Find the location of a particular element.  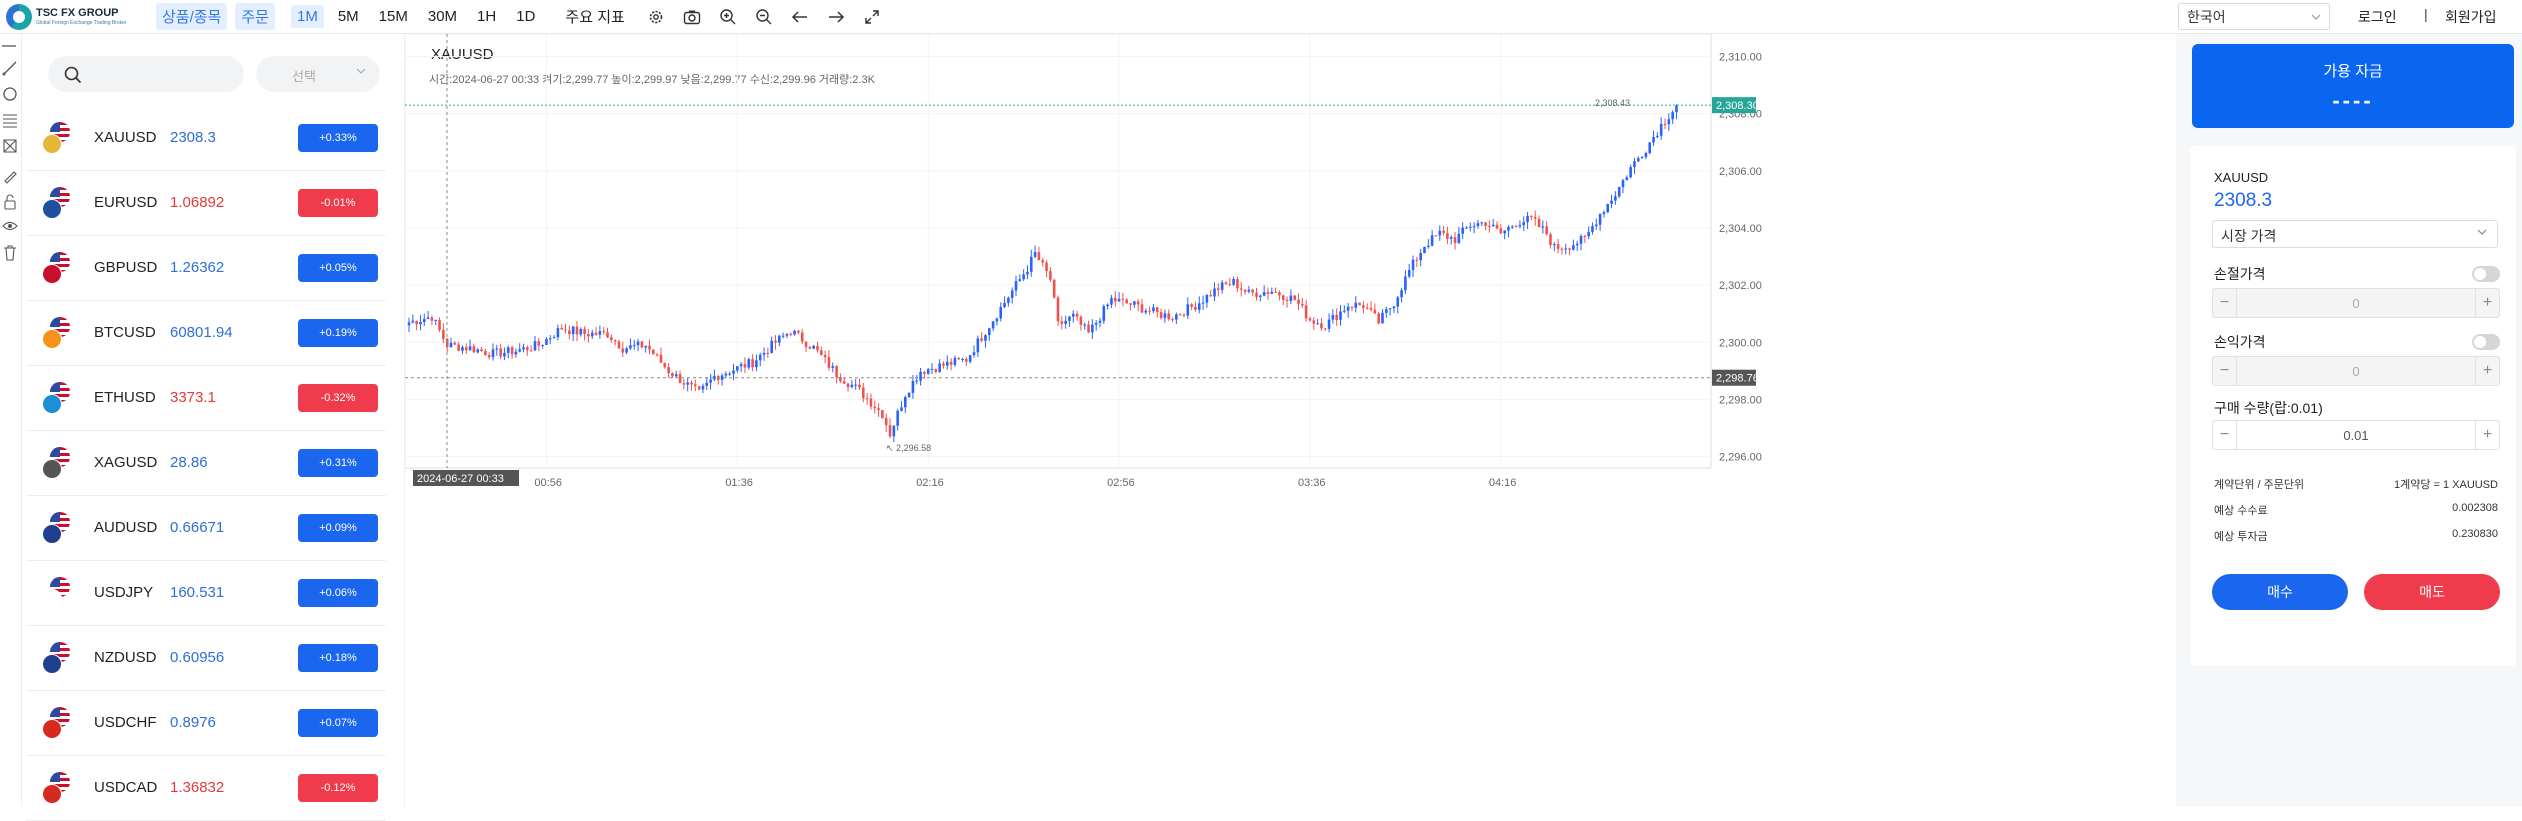

time-tick-label: 03:36 is located at coordinates (1312, 483).